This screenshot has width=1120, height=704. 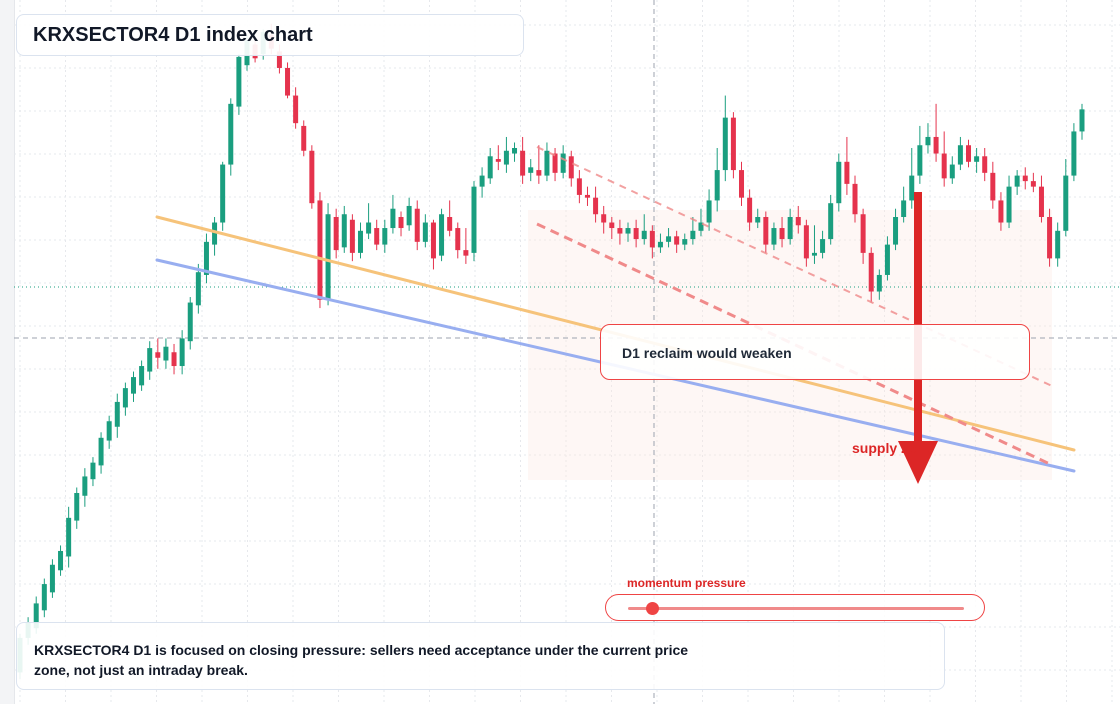 What do you see at coordinates (173, 35) in the screenshot?
I see `page-title: KRXSECTOR4 D1 index chart` at bounding box center [173, 35].